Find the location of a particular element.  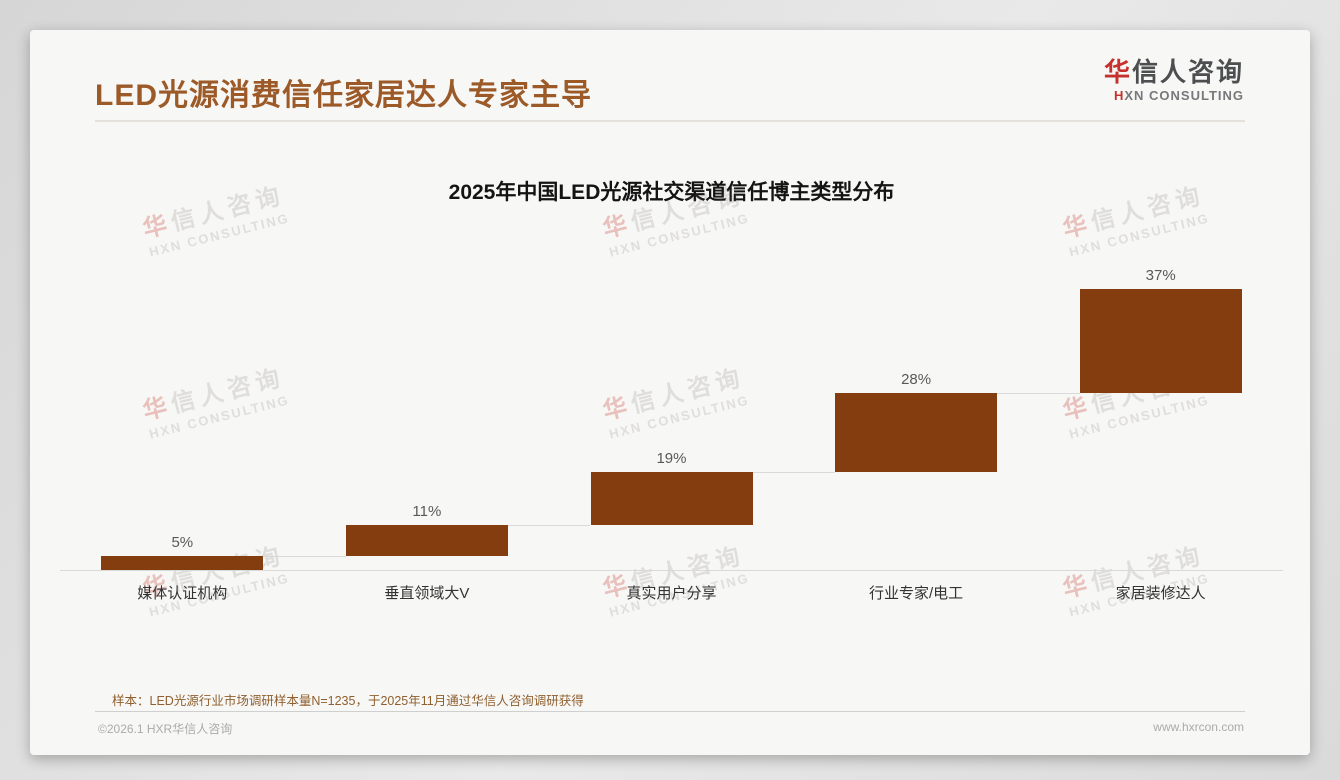

copyright-text: ©2026.1 HXR华信人咨询 is located at coordinates (165, 729).